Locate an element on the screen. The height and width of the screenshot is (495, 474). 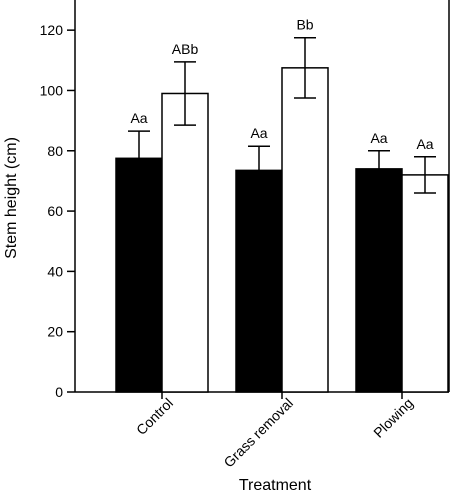
x-tick-label: Plowing is located at coordinates (393, 418).